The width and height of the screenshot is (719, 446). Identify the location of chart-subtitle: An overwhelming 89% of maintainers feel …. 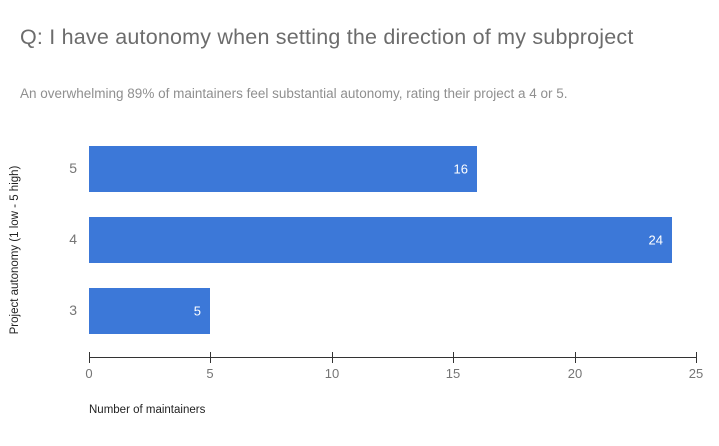
(294, 93).